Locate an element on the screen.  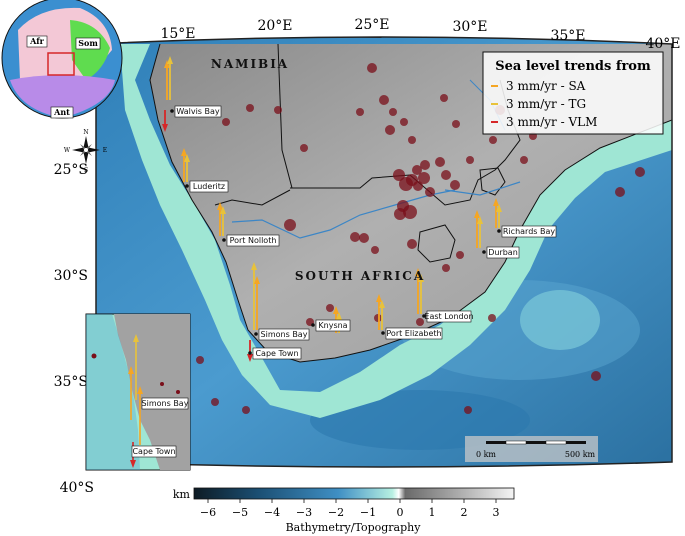
inset-city-label: Simons Bay is located at coordinates (165, 403).